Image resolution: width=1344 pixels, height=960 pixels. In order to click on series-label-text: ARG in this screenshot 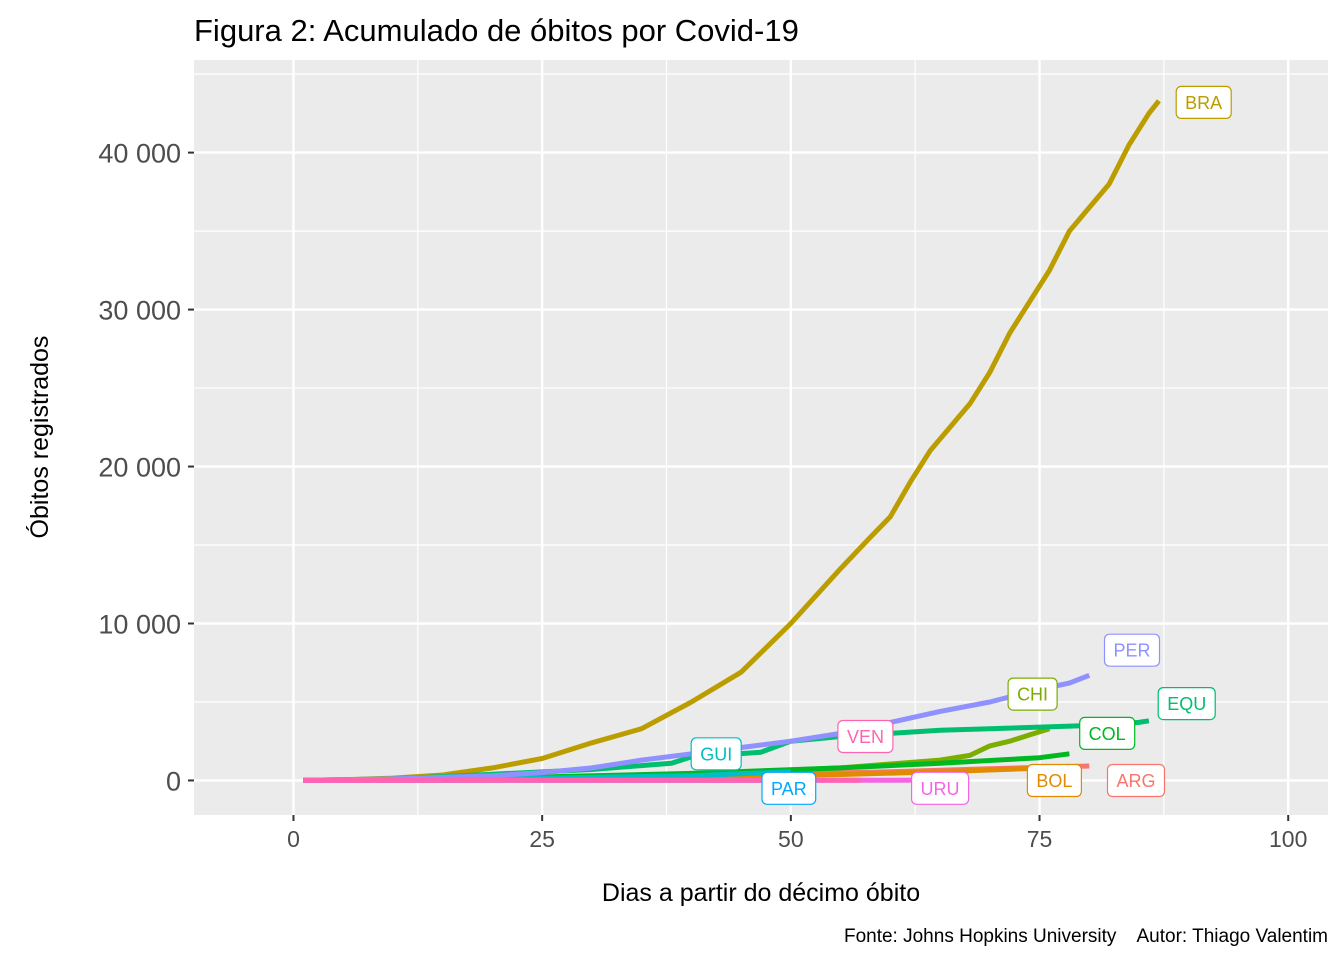, I will do `click(1136, 781)`.